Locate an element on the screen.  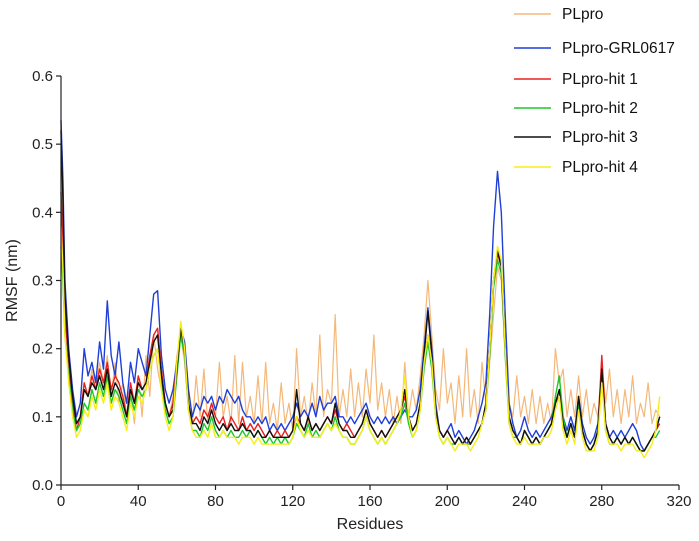
legend-label: PLpro-hit 4 is located at coordinates (600, 167).